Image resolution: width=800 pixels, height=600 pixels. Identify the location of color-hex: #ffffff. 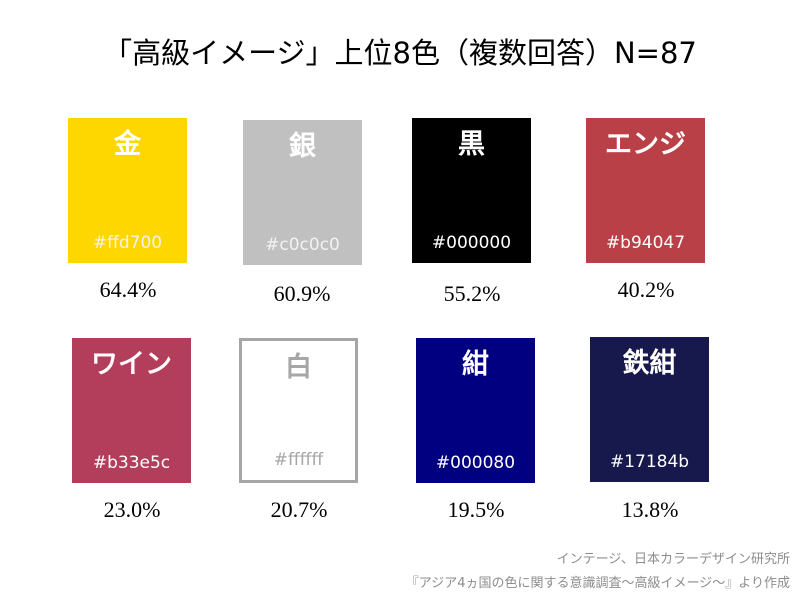
(298, 460).